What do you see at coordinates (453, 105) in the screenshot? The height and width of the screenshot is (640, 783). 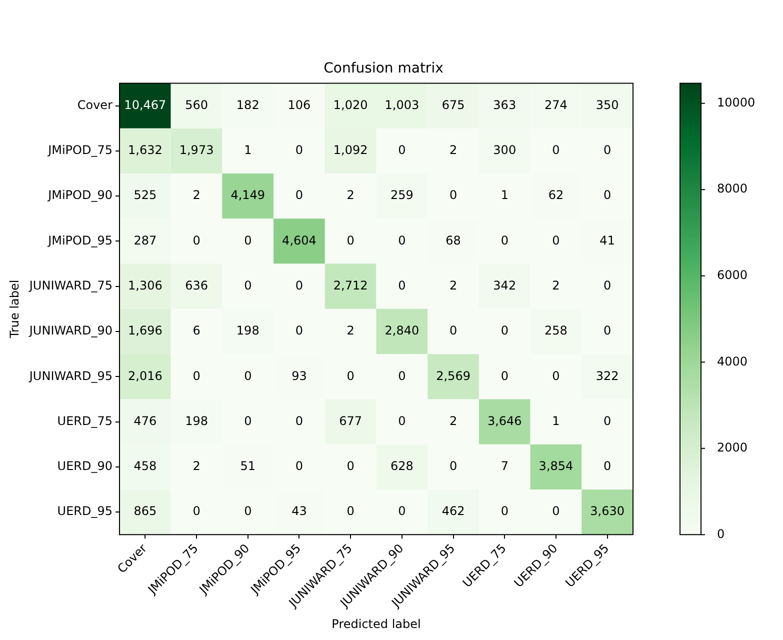 I see `data-label: 675` at bounding box center [453, 105].